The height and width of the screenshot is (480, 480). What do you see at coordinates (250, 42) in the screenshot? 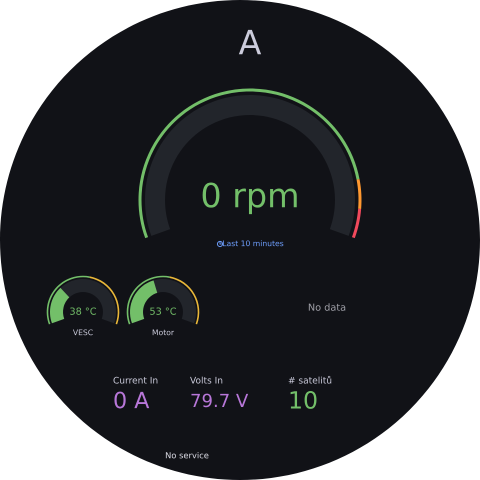
I see `text: A` at bounding box center [250, 42].